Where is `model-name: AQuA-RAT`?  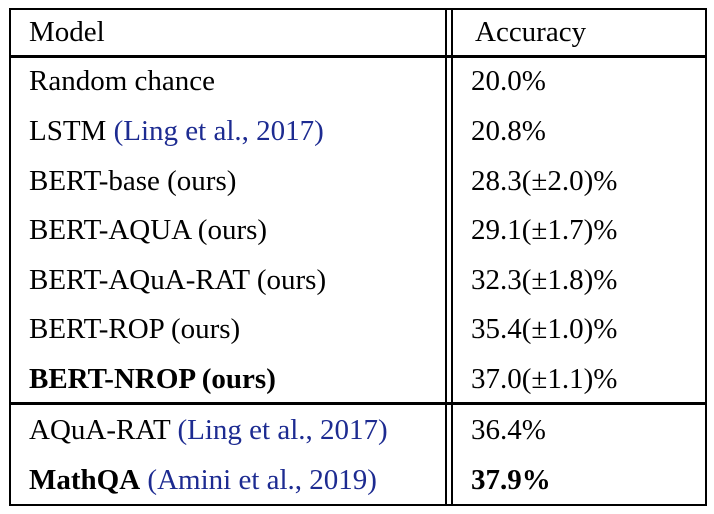 model-name: AQuA-RAT is located at coordinates (103, 430).